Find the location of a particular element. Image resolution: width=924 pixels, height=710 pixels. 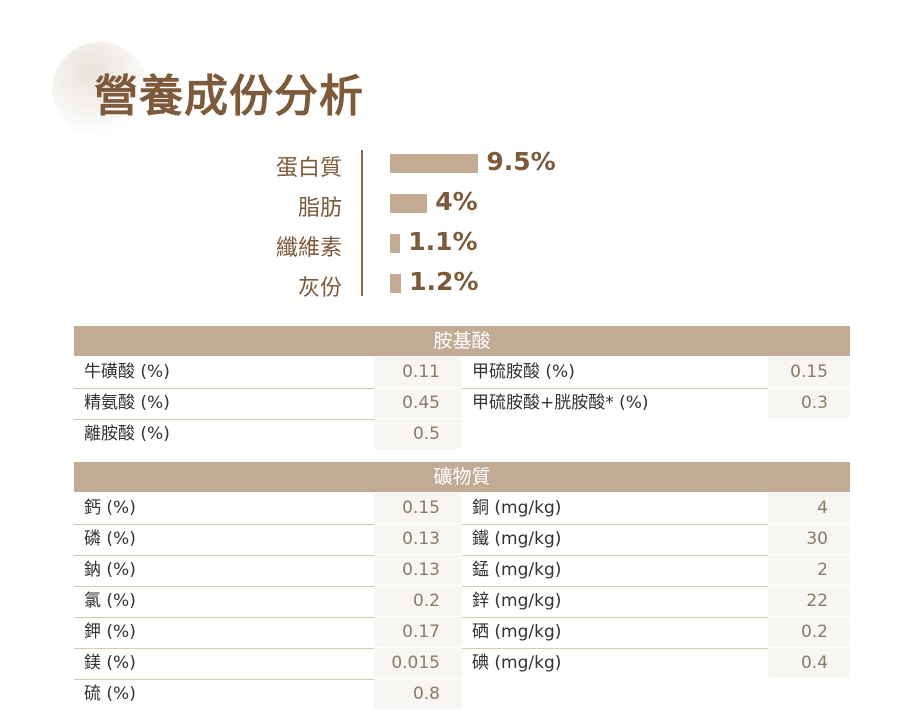

table-row: 鎂 (%) 0.015 is located at coordinates (268, 663).